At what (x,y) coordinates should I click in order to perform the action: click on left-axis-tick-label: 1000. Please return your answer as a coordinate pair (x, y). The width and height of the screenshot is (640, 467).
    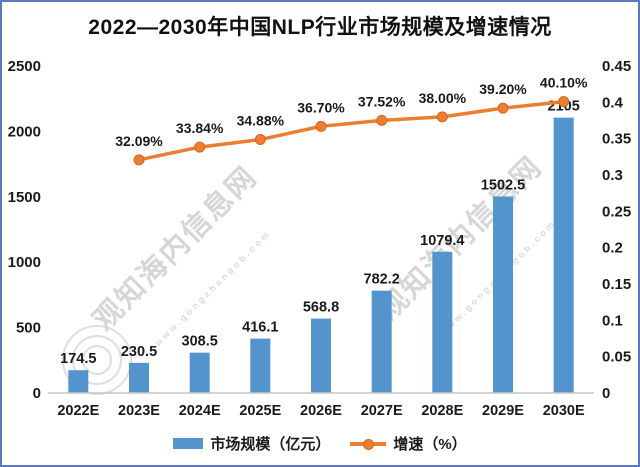
    Looking at the image, I should click on (24, 262).